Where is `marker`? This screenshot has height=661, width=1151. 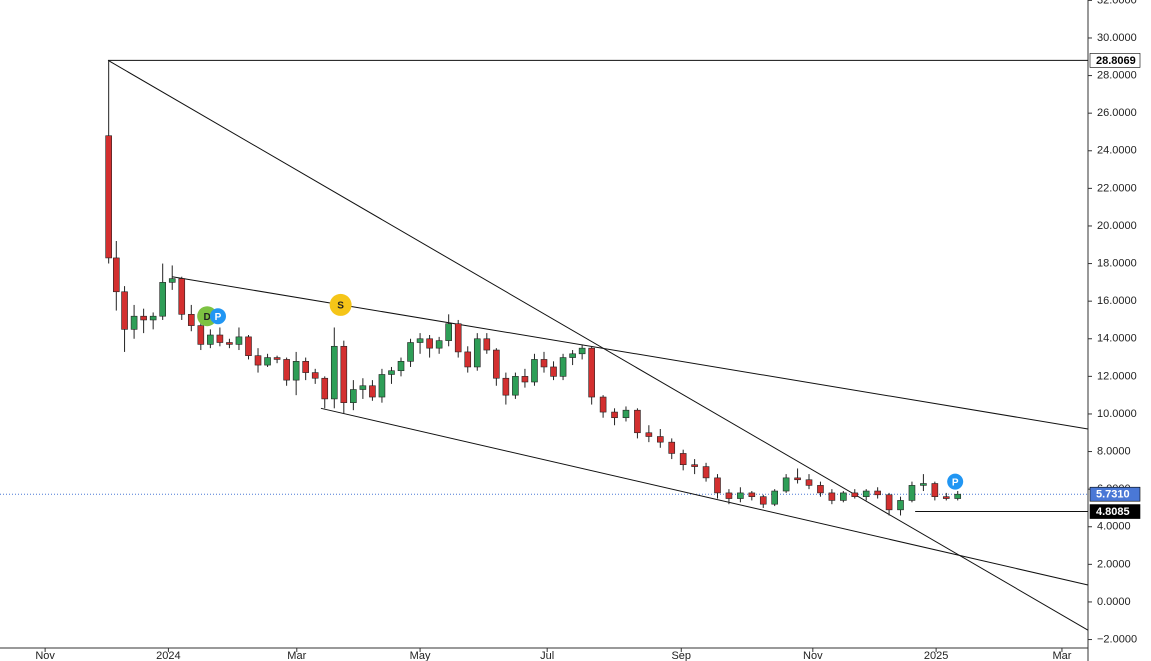 marker is located at coordinates (955, 481).